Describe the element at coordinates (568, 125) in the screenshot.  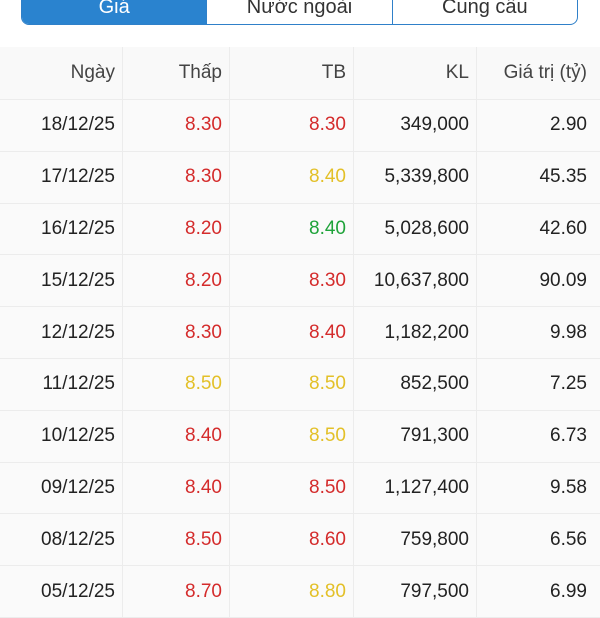
I see `value-cell: 2.90` at that location.